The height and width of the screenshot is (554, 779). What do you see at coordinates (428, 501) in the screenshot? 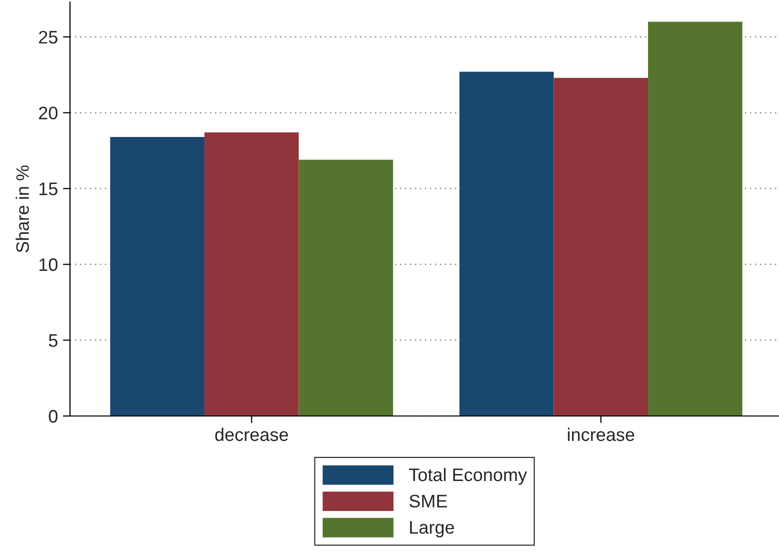
I see `legend-label: SME` at bounding box center [428, 501].